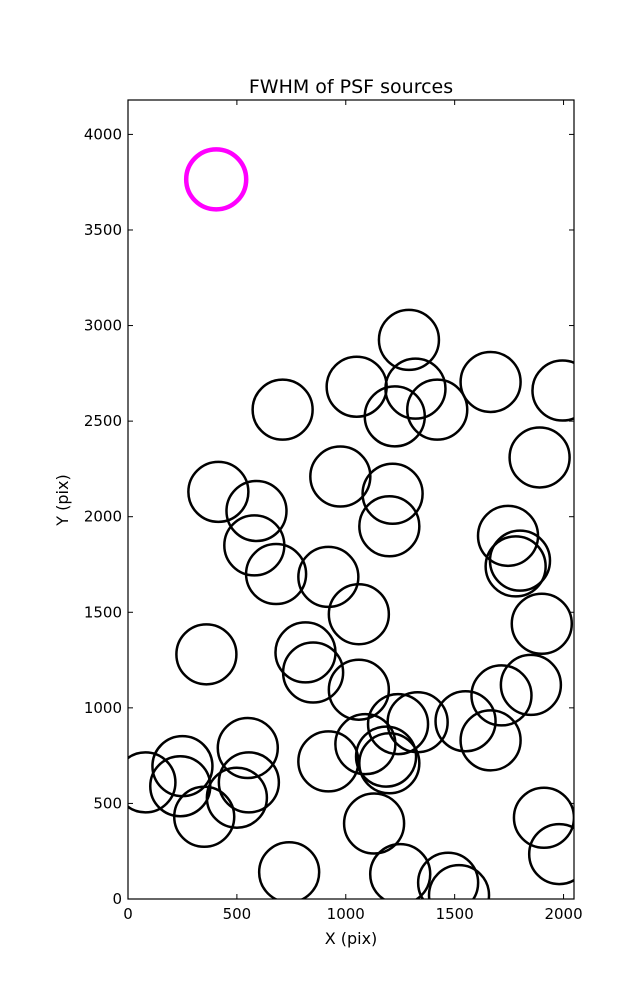  I want to click on y-tick-label: 3000, so click(103, 326).